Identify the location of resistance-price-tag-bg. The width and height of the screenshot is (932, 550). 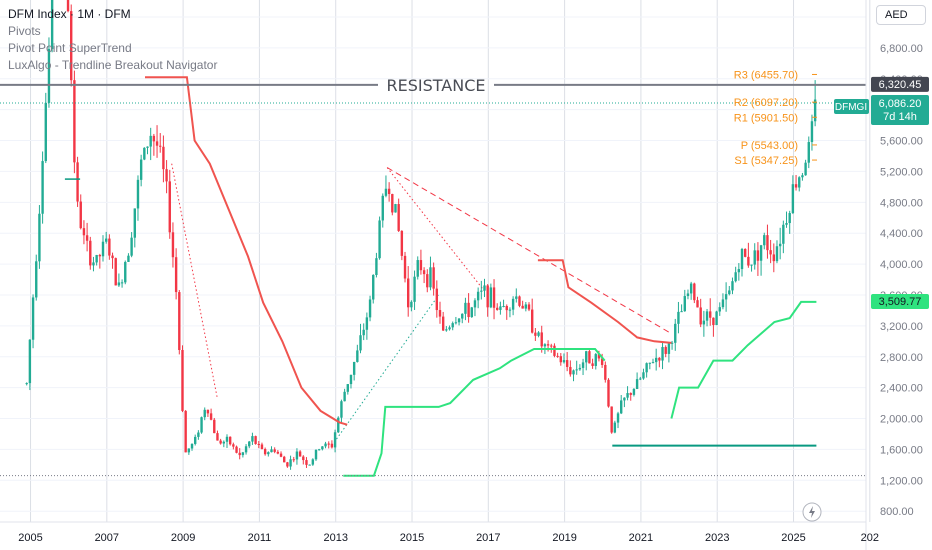
(900, 84).